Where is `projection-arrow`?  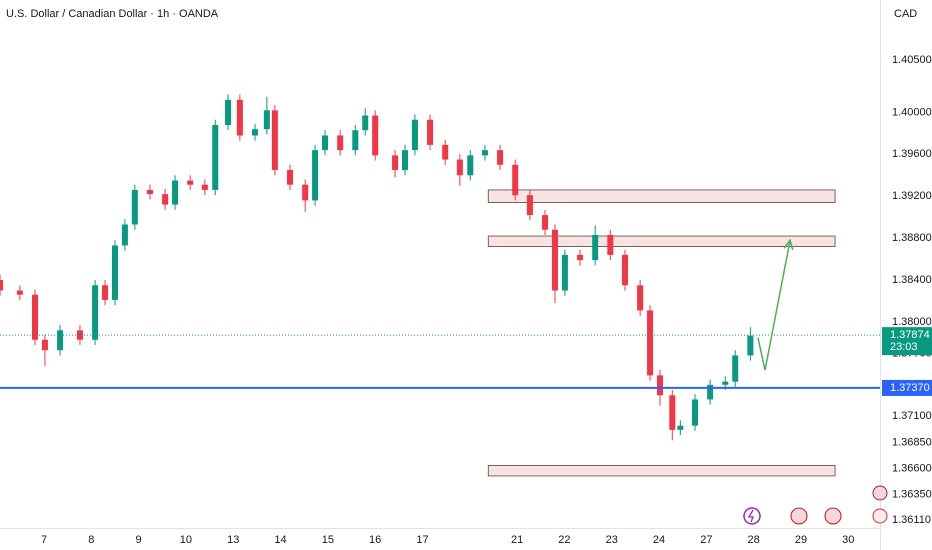 projection-arrow is located at coordinates (774, 305).